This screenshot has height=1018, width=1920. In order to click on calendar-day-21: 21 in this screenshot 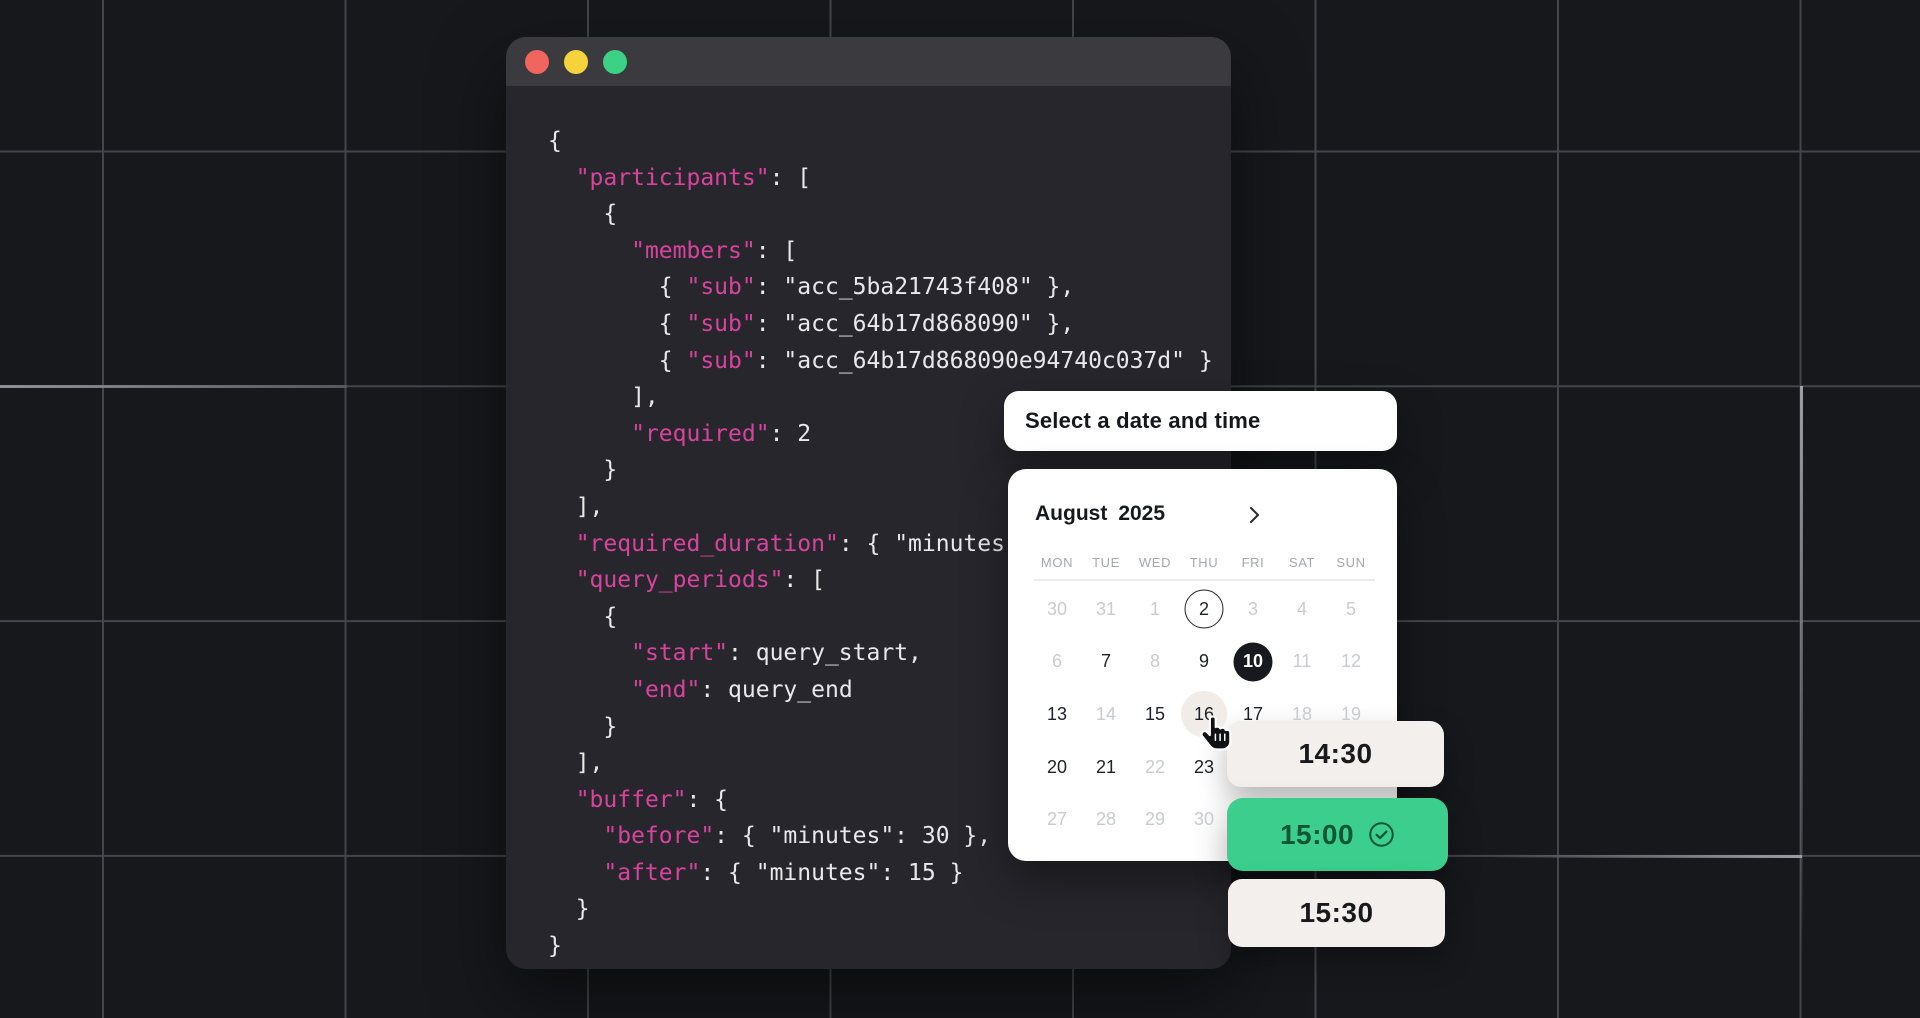, I will do `click(1106, 767)`.